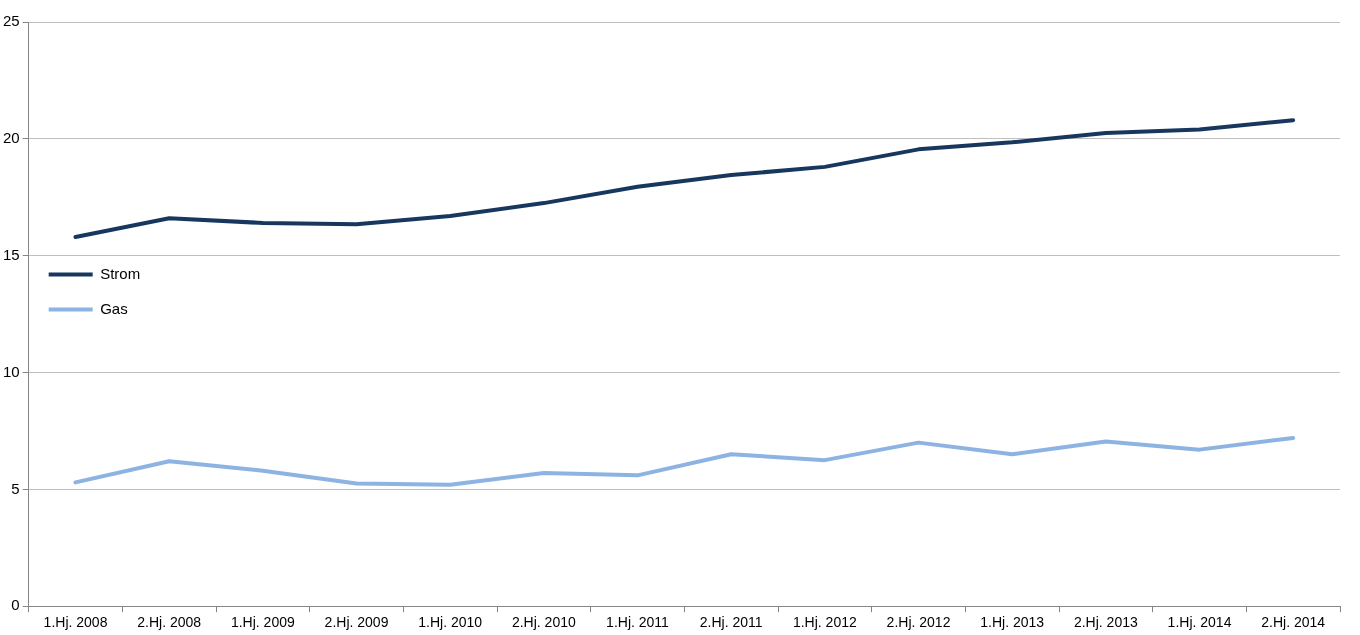 The height and width of the screenshot is (635, 1360). I want to click on x-tick-label: 2.Hj. 2010, so click(543, 622).